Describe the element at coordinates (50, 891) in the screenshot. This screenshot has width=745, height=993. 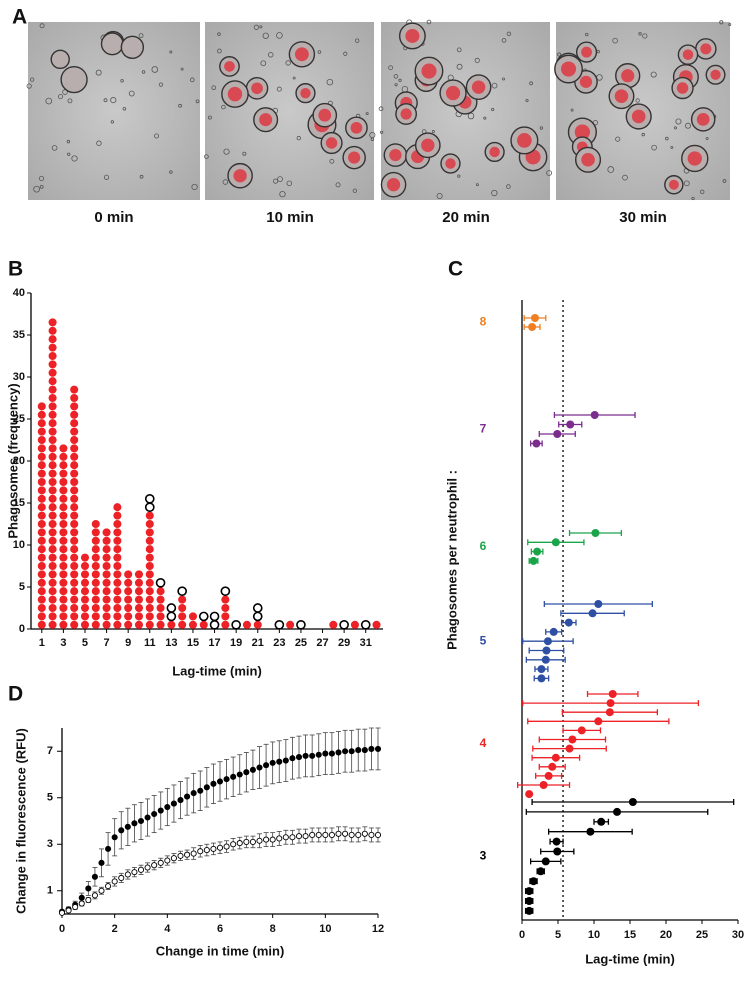
I see `y-tick-label: 1` at that location.